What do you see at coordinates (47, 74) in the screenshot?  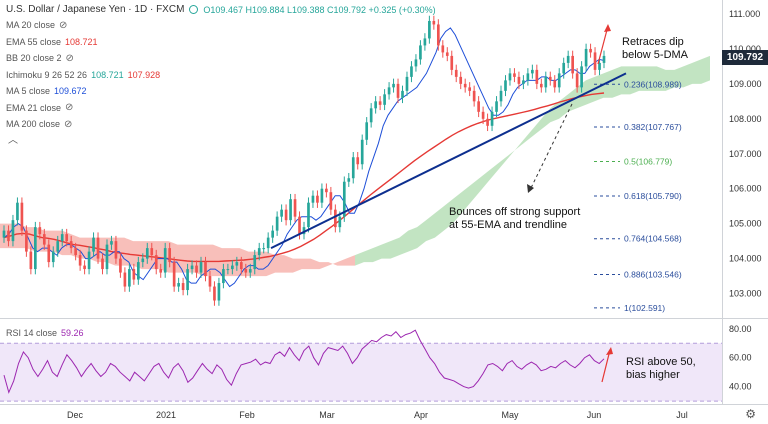 I see `legend-label: Ichimoku 9 26 52 26` at bounding box center [47, 74].